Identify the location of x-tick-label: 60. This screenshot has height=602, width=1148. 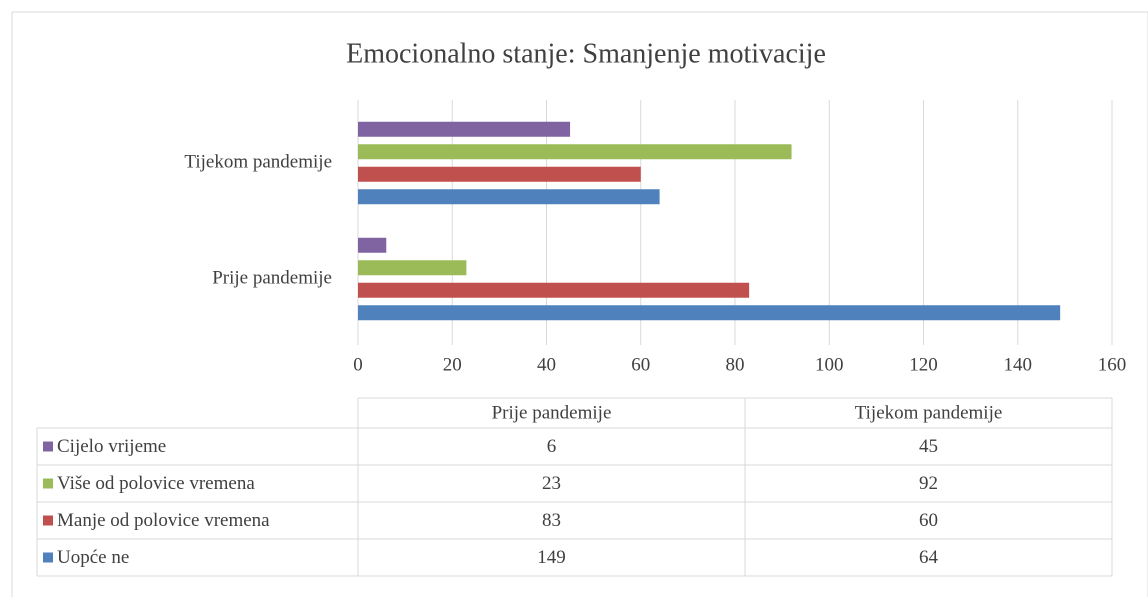
(640, 364).